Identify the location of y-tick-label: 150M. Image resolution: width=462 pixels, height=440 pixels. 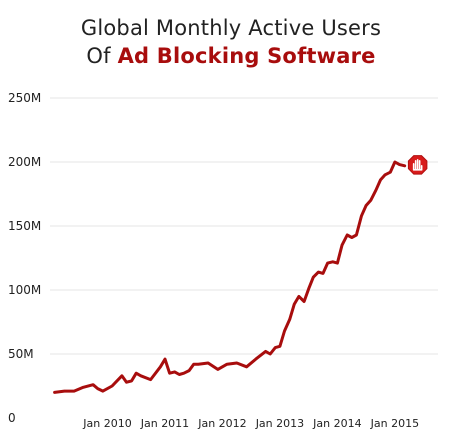
(24, 226).